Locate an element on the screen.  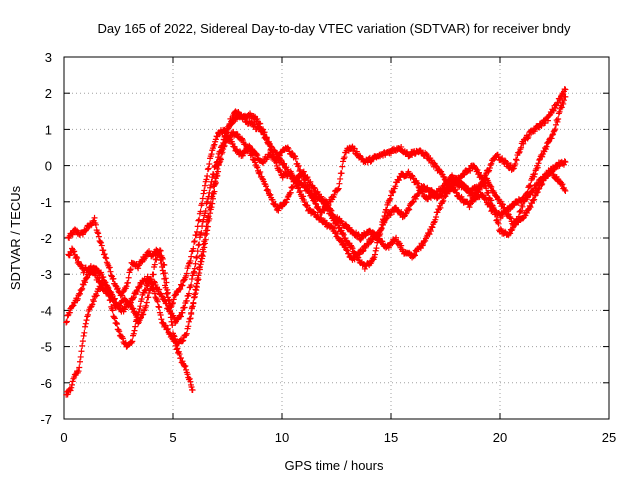
x-tick-label: 5 is located at coordinates (172, 437).